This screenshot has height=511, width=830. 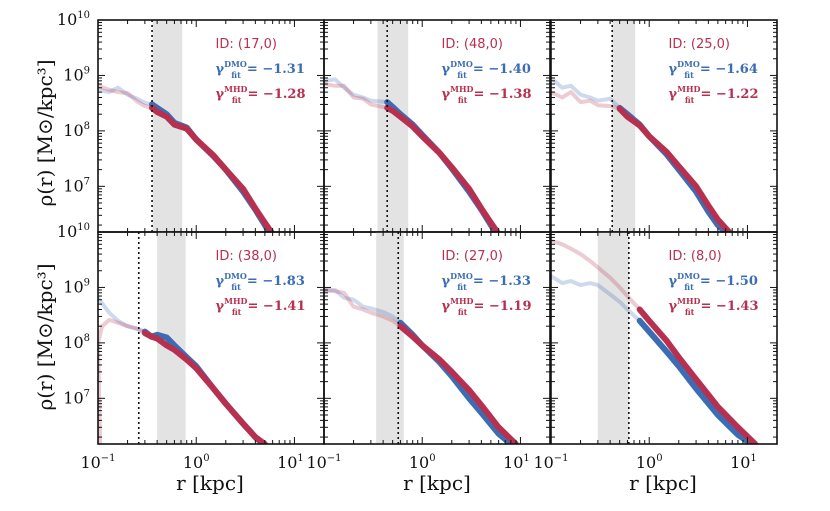 I want to click on panel-1: ID: (17,0) γDMO fit = −1.31 γMHD fit = −1.28, so click(x=211, y=126).